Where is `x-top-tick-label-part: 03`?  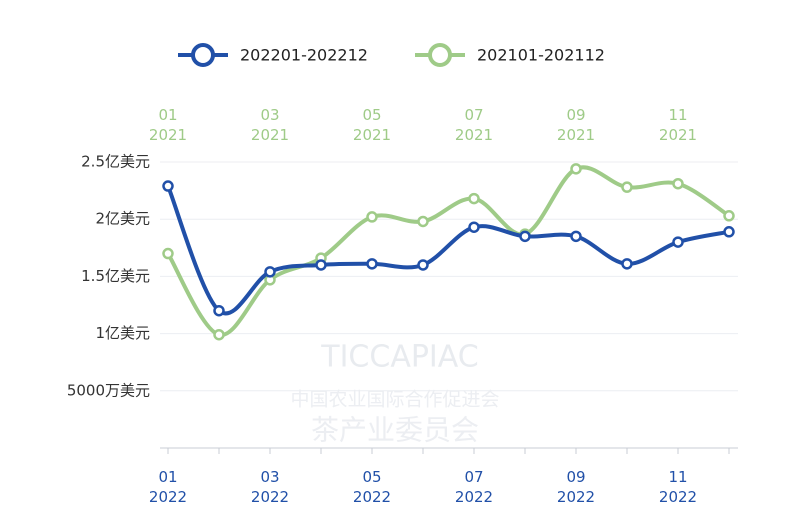
x-top-tick-label-part: 03 is located at coordinates (269, 115).